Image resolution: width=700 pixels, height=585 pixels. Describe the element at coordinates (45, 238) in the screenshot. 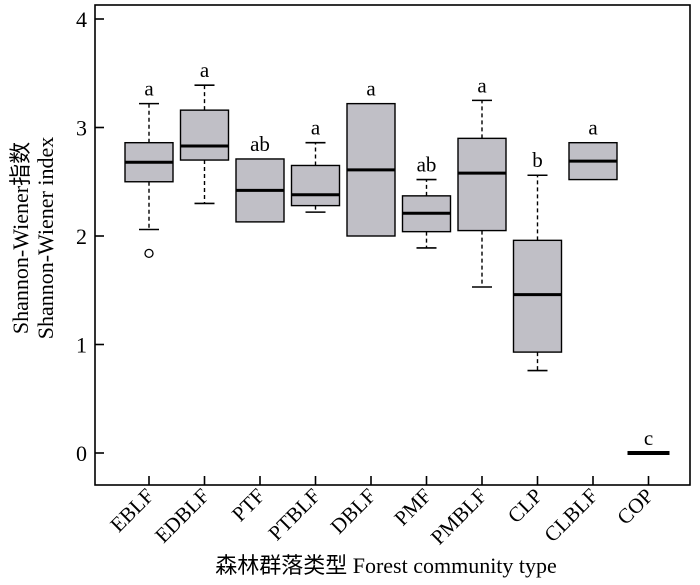

I see `y-axis-title-line2: Shannon-Wiener index` at that location.